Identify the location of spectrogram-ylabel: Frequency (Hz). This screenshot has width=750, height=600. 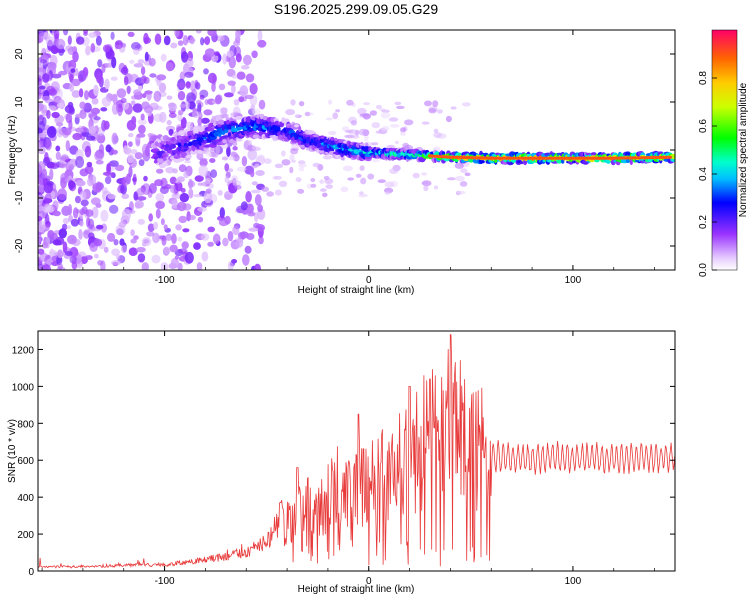
(12, 150).